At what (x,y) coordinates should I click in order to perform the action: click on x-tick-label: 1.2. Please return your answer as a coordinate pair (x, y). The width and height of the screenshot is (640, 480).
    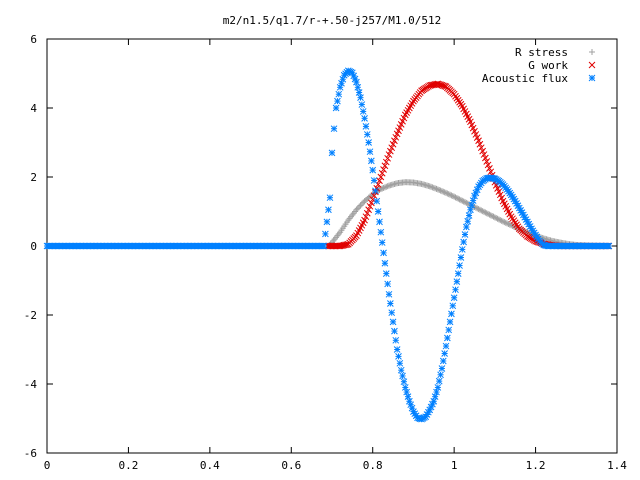
    Looking at the image, I should click on (536, 465).